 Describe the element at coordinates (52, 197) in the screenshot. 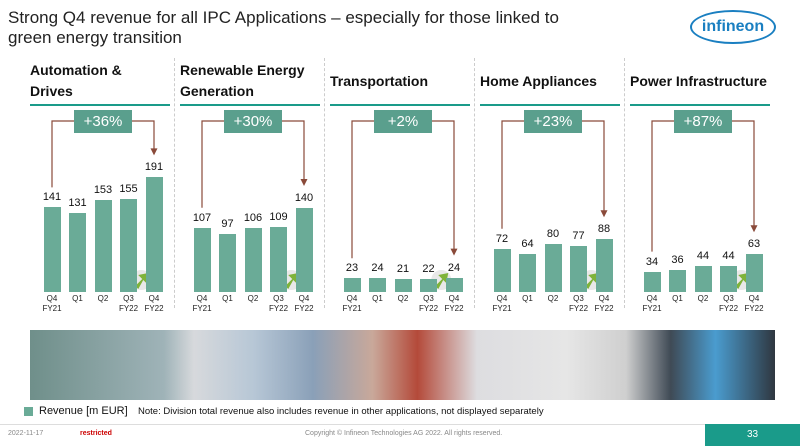

I see `value-label: 141` at that location.